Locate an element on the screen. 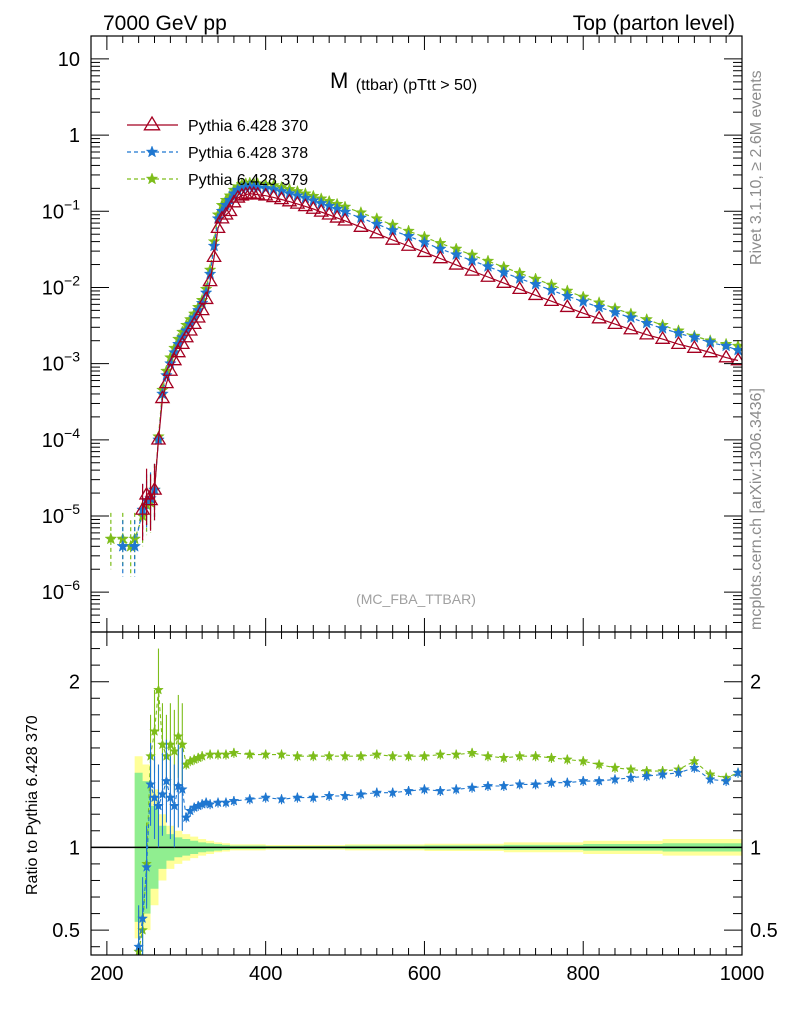 Image resolution: width=786 pixels, height=1024 pixels. x-axis-labels: 200 400 600 800 1000 is located at coordinates (427, 974).